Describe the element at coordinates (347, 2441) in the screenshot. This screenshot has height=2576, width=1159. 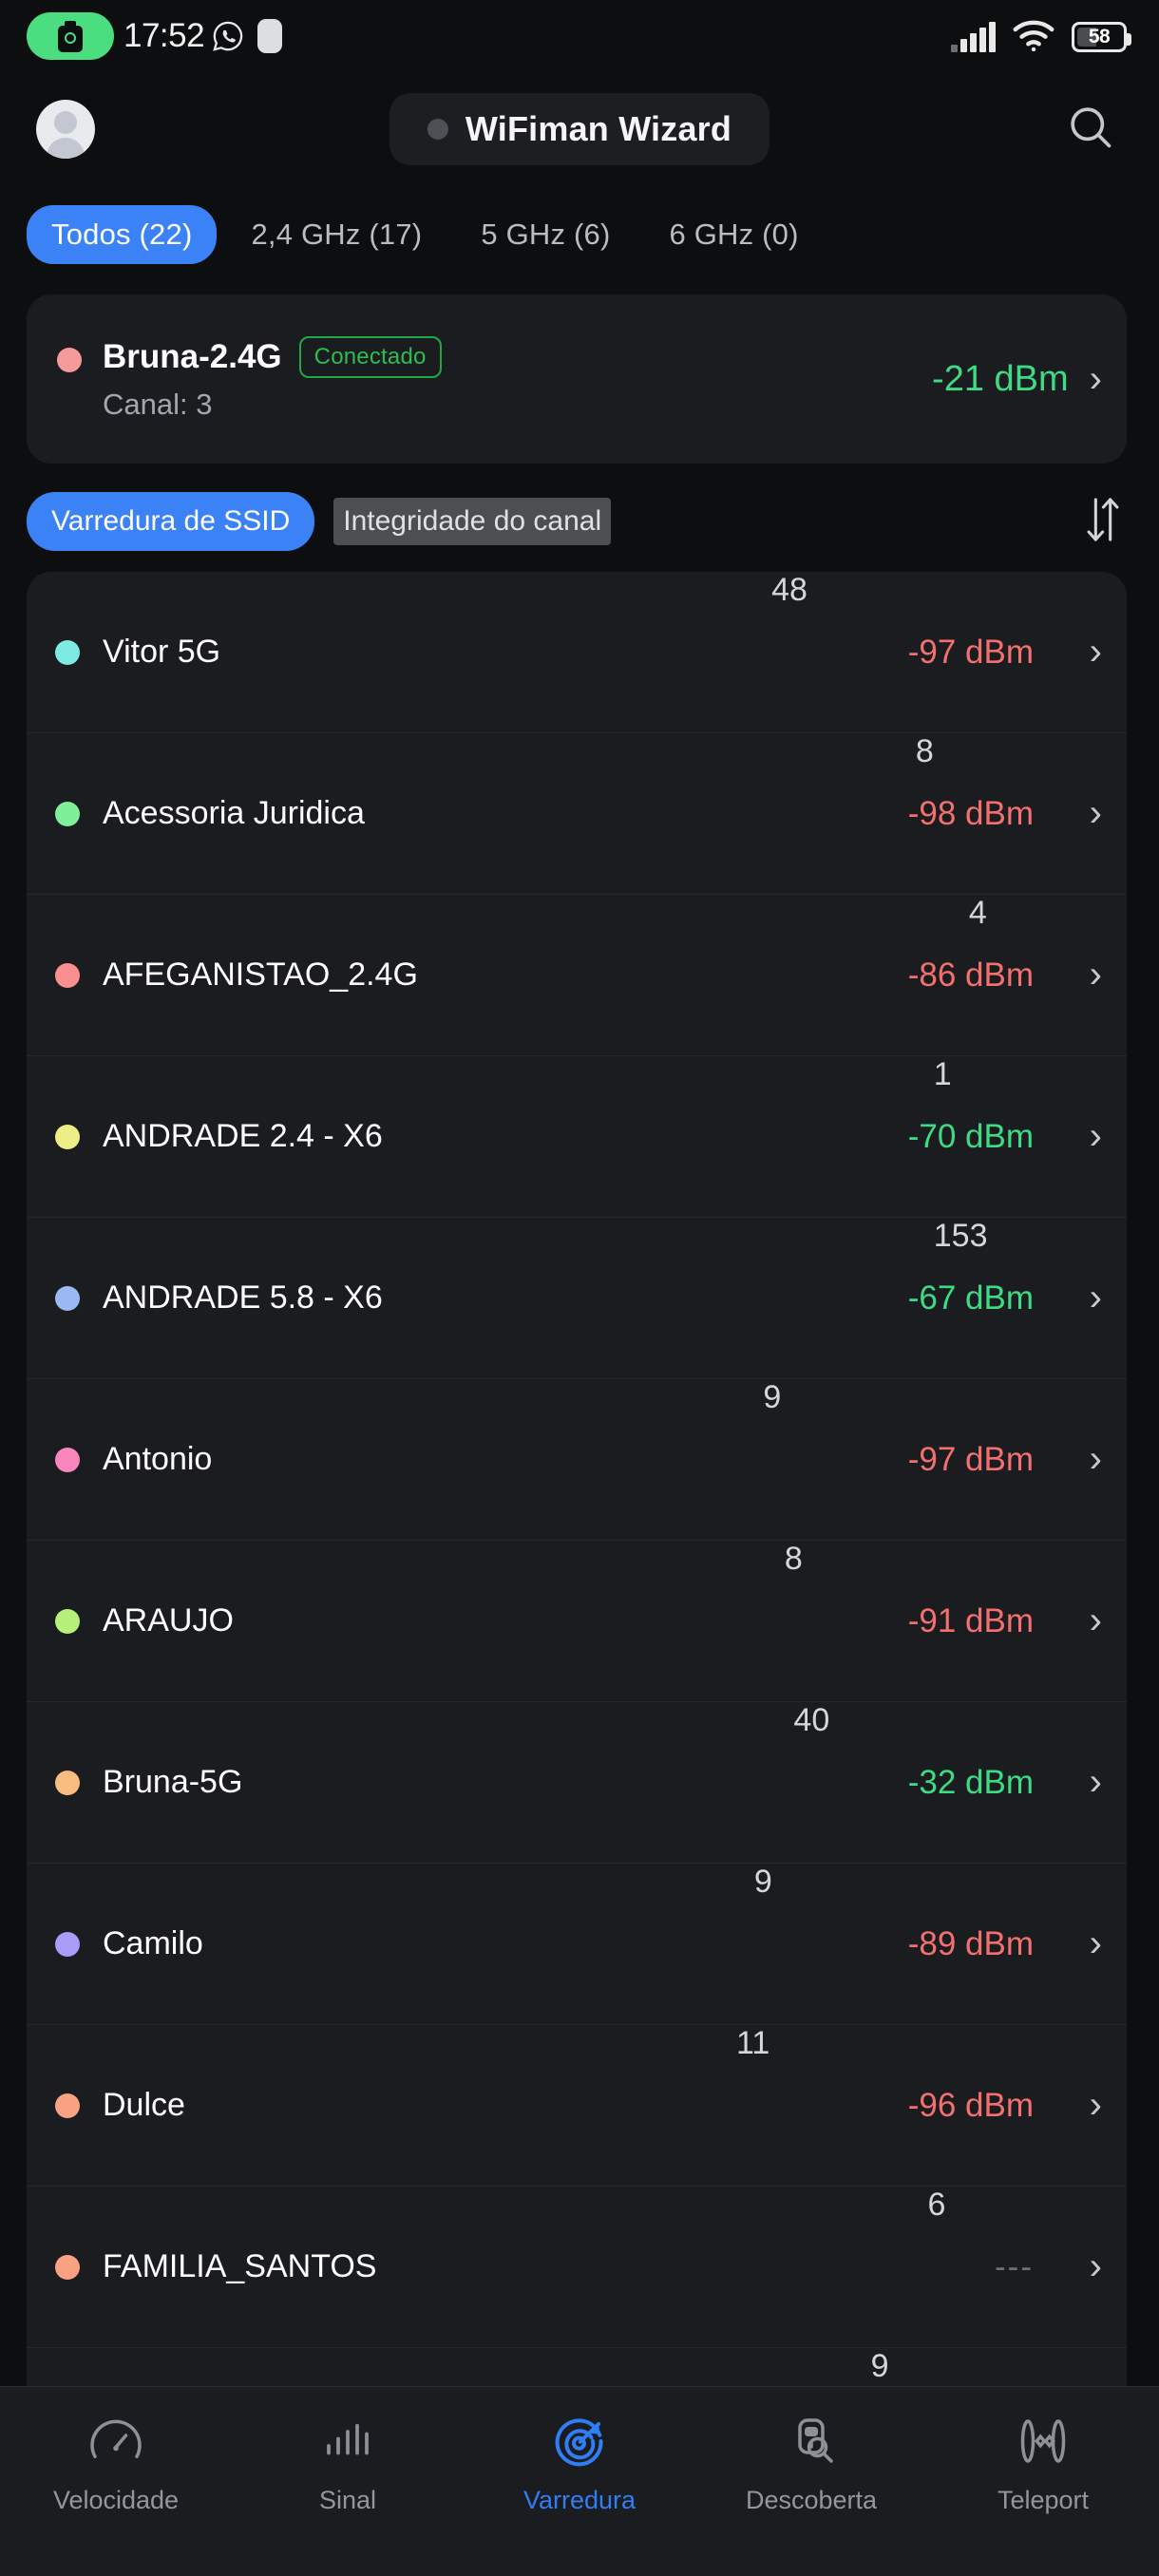
I see `signal-bars-icon` at that location.